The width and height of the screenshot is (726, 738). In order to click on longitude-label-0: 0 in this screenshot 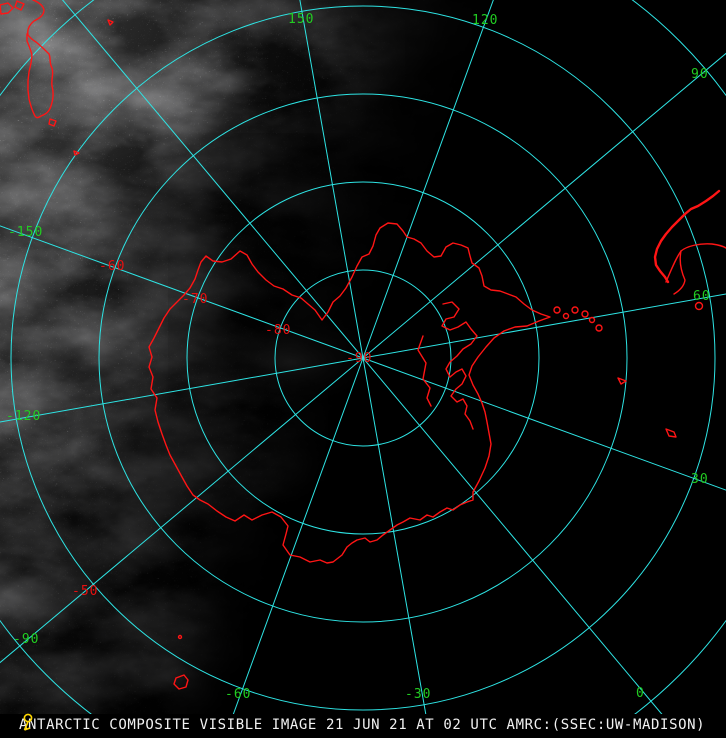, I will do `click(640, 693)`.